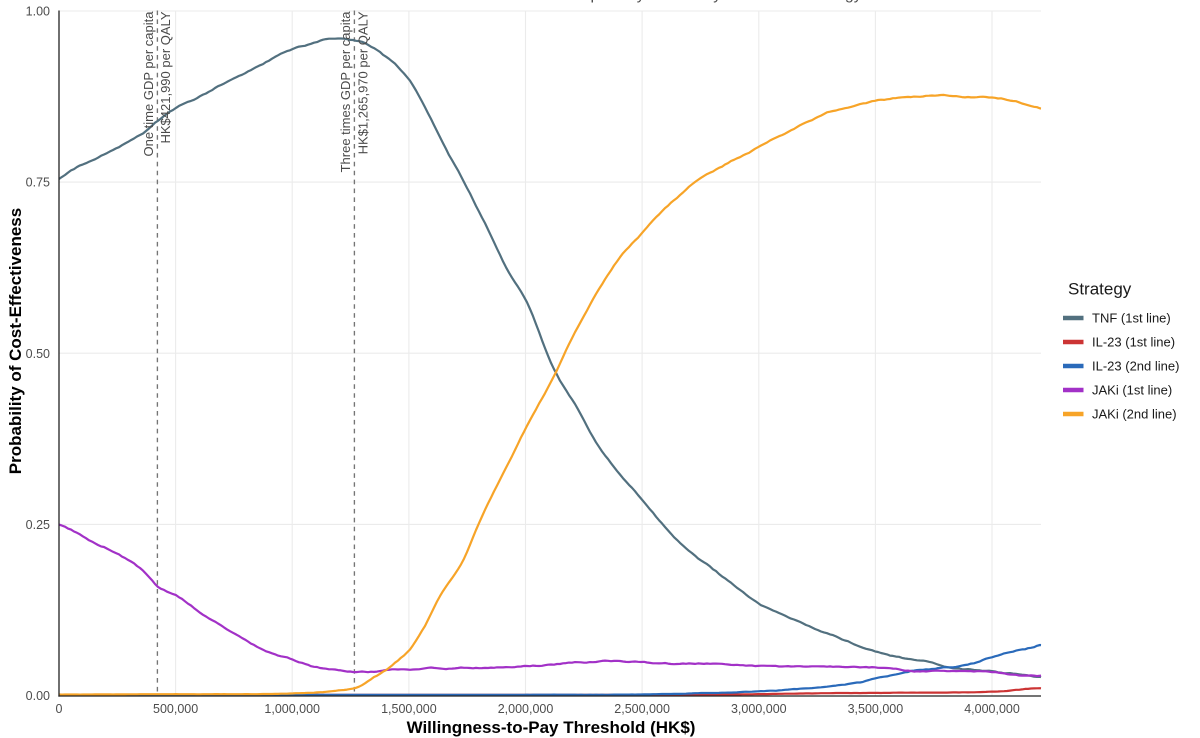 Image resolution: width=1200 pixels, height=738 pixels. What do you see at coordinates (1133, 342) in the screenshot?
I see `svg-text: IL-23 (1st line)` at bounding box center [1133, 342].